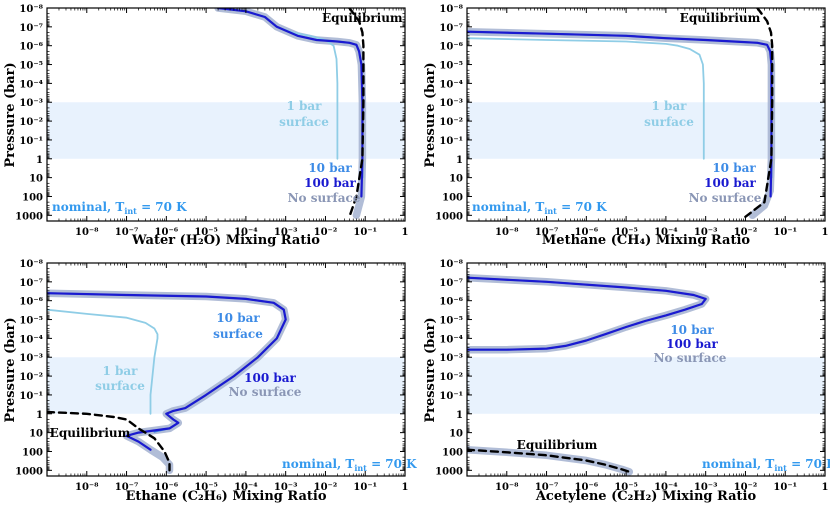  Describe the element at coordinates (730, 183) in the screenshot. I see `curve-label-s100: 100 bar` at that location.